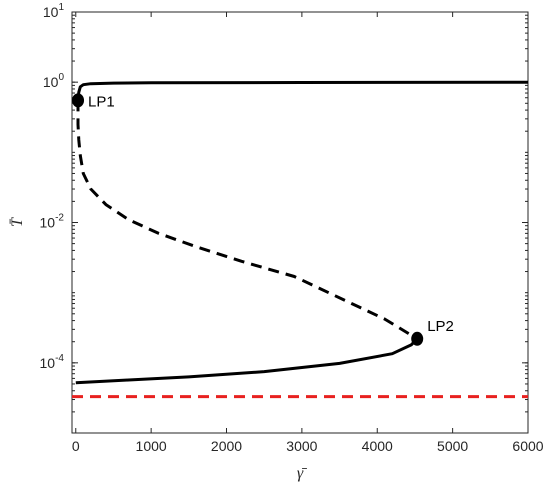 The image size is (550, 491). I want to click on x-tick-label: 2000, so click(226, 446).